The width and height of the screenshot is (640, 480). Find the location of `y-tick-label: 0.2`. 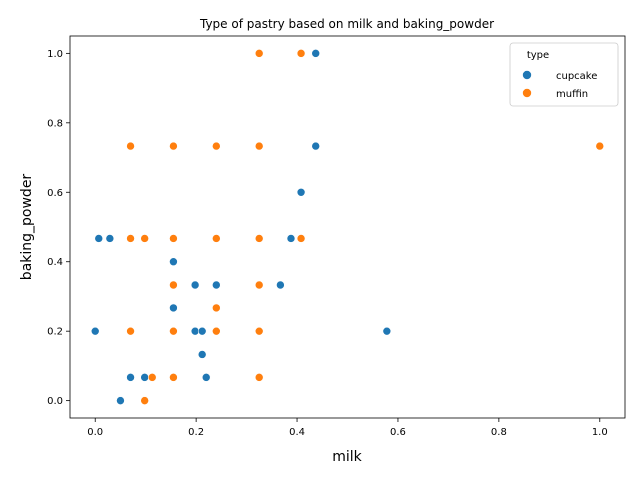

y-tick-label: 0.2 is located at coordinates (55, 332).